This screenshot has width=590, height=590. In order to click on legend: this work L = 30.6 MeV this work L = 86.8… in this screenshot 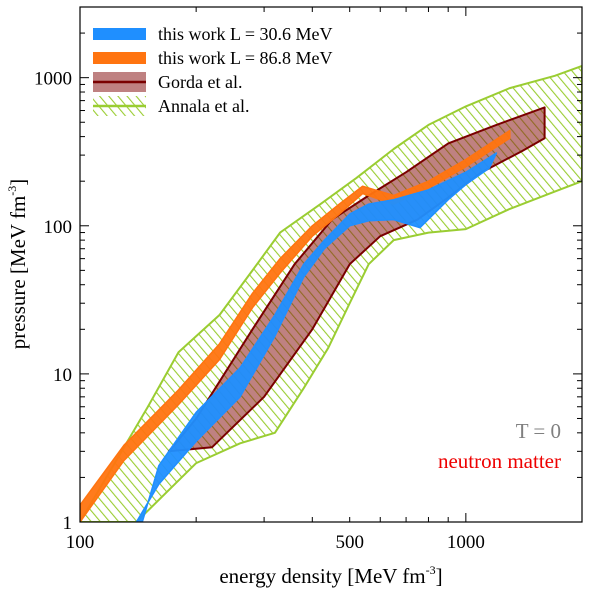, I will do `click(212, 70)`.